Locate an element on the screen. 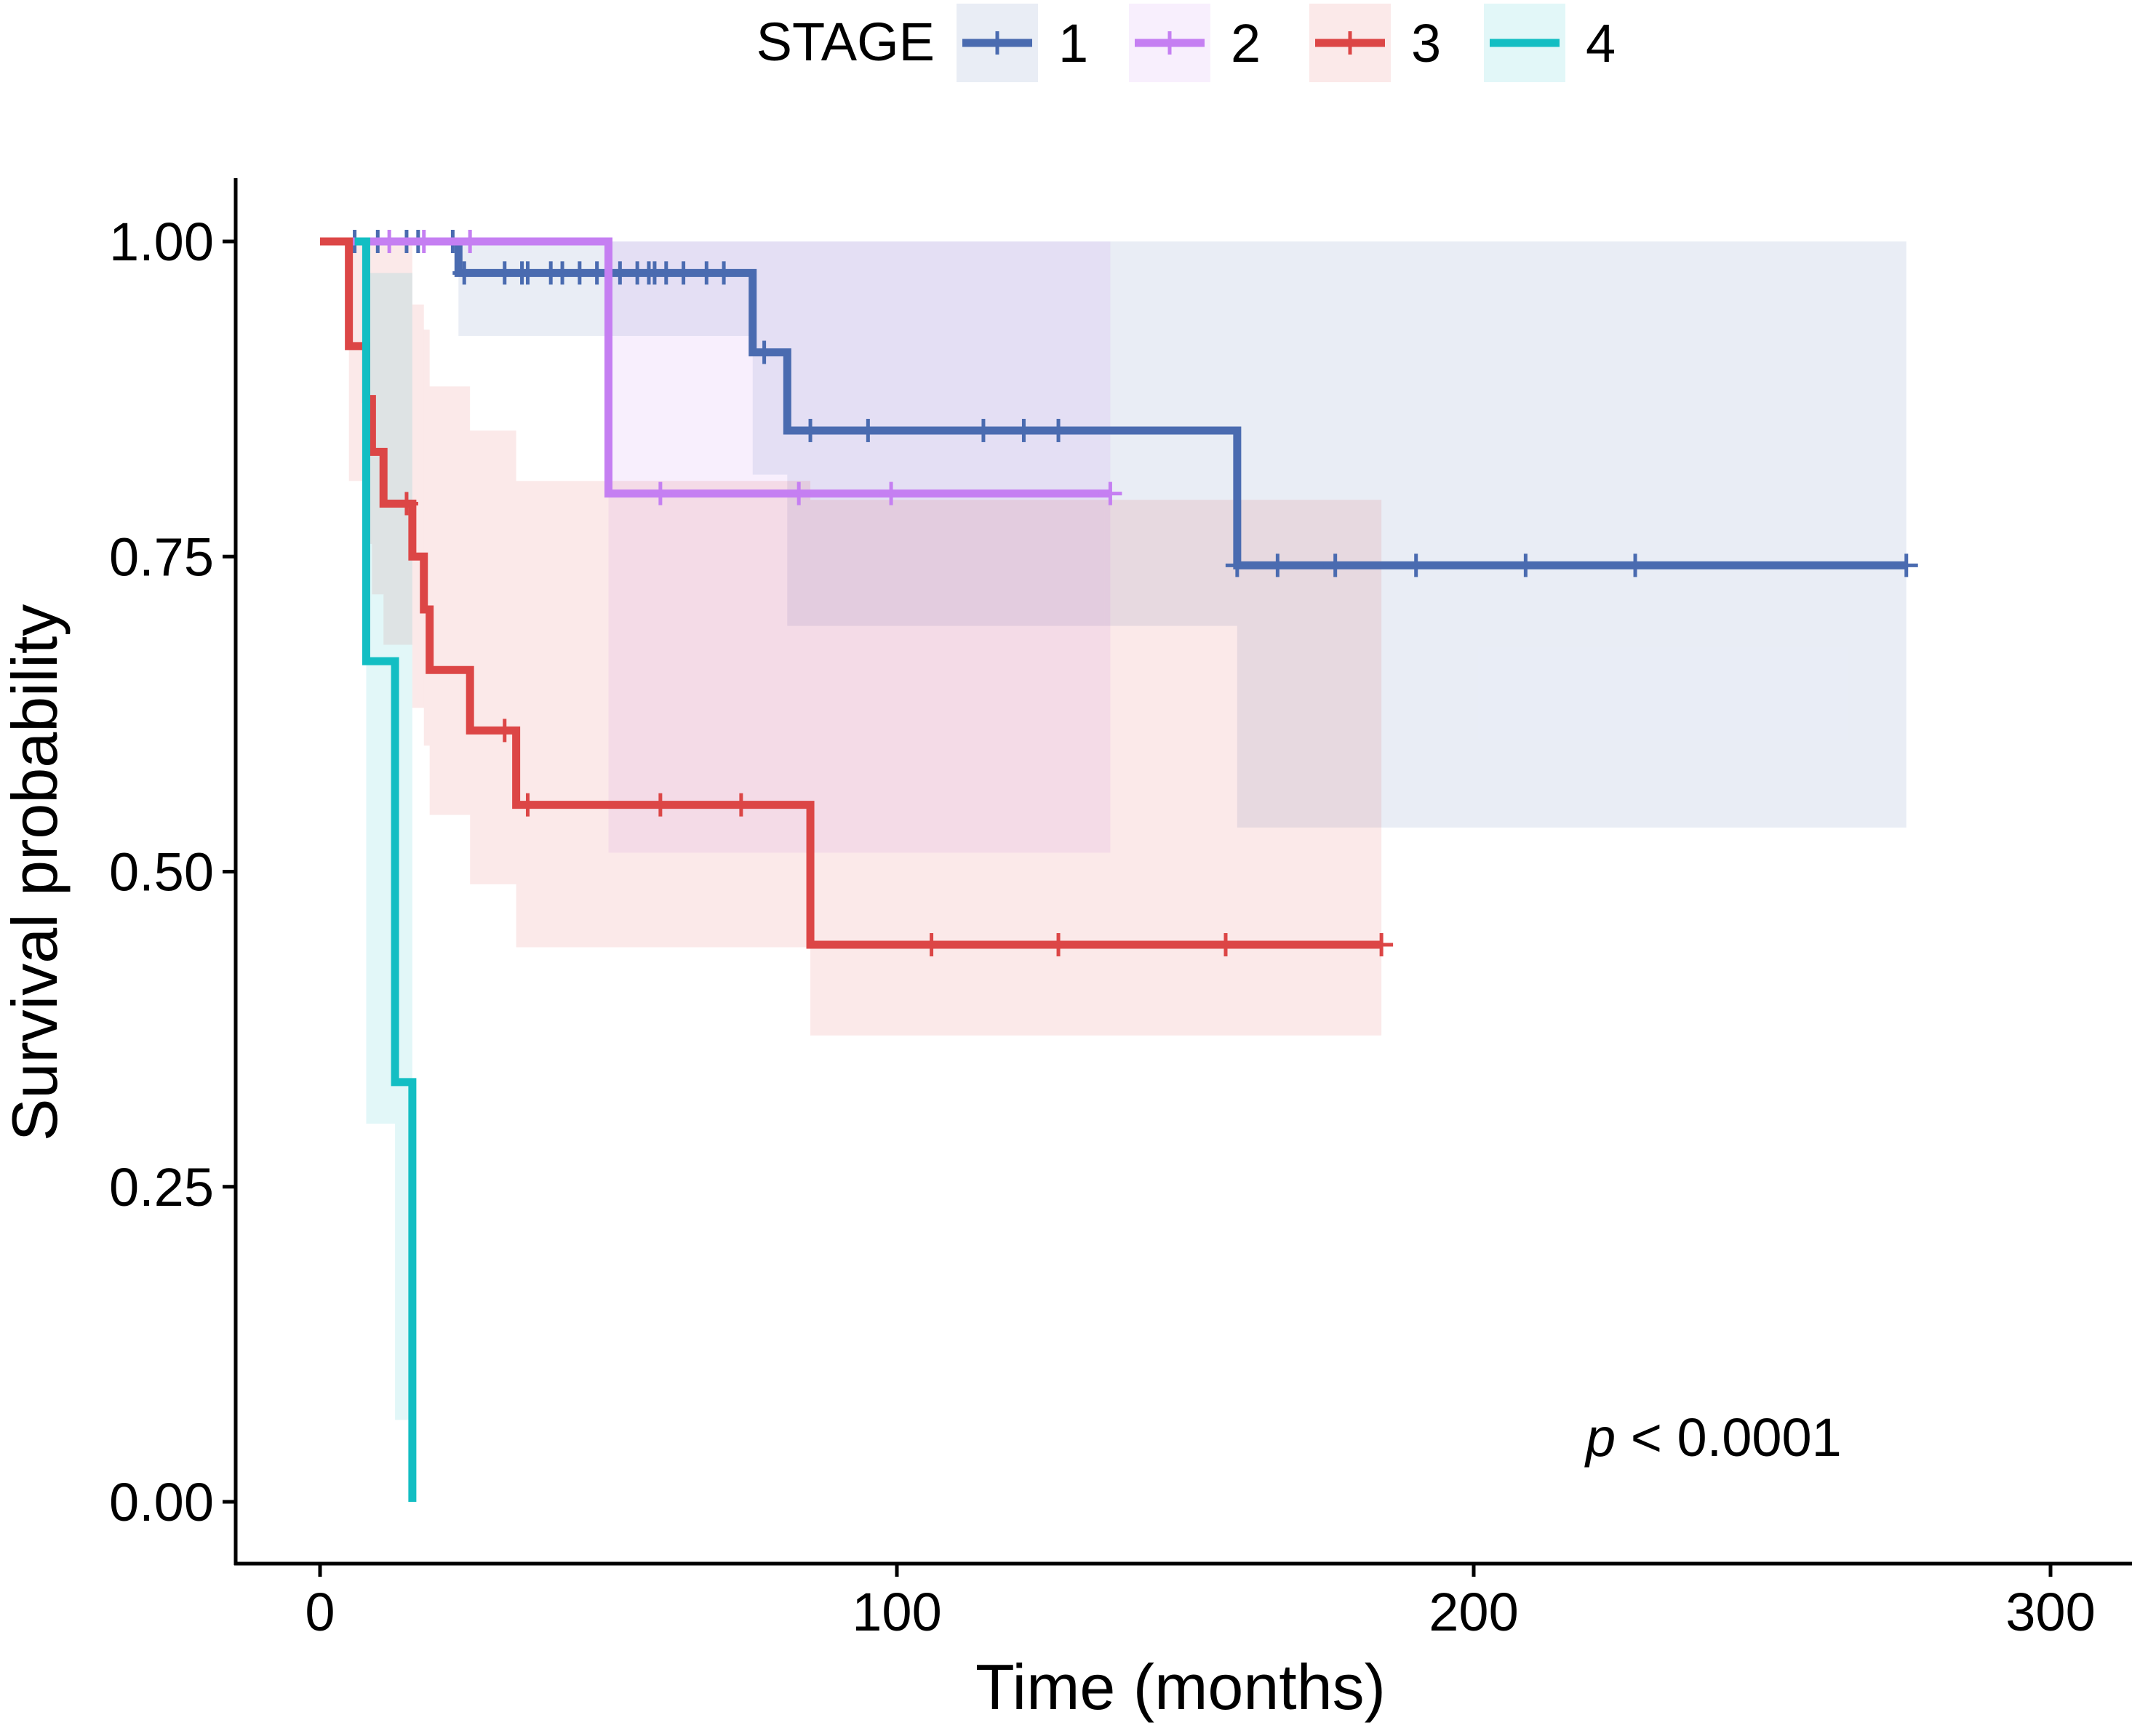  x-tick-label: 0 is located at coordinates (320, 1612).